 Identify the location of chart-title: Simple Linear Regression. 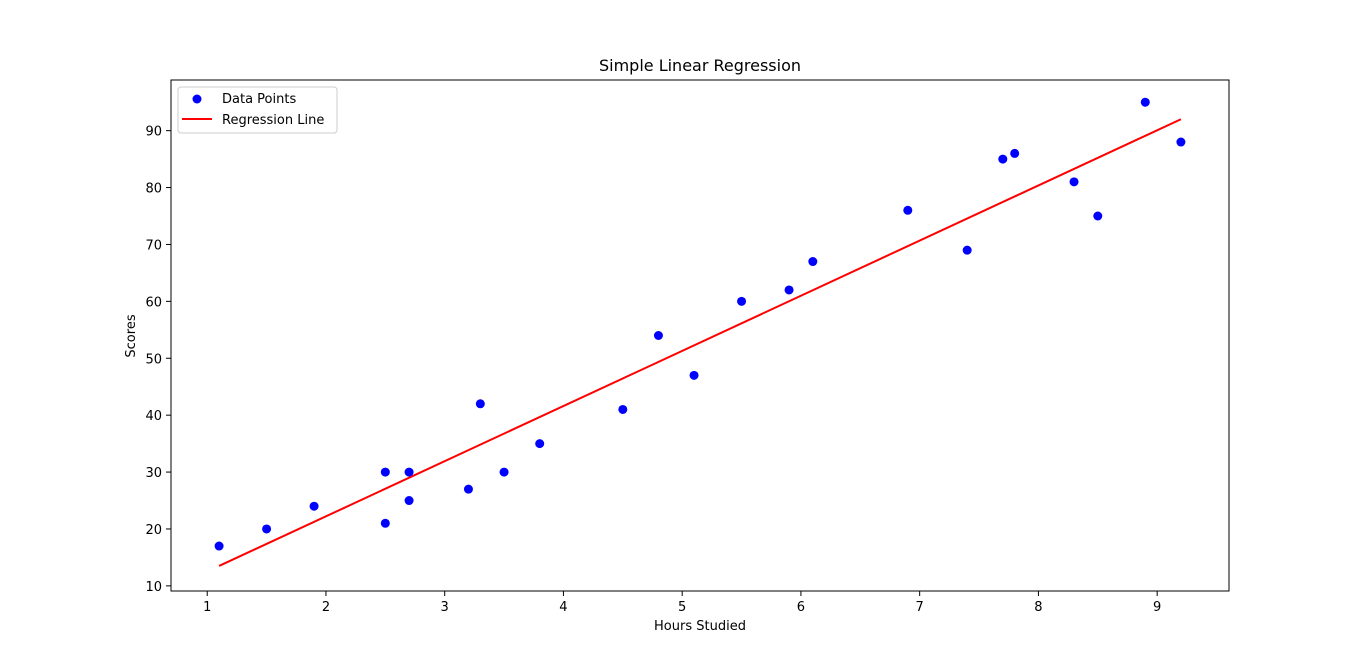
(700, 65).